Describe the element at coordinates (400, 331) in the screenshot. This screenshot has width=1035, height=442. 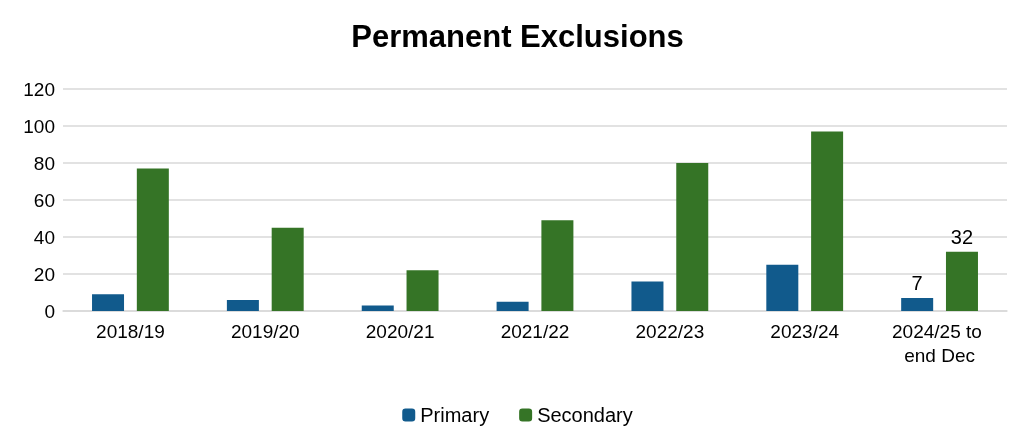
I see `x-tick-label: 2020/21` at that location.